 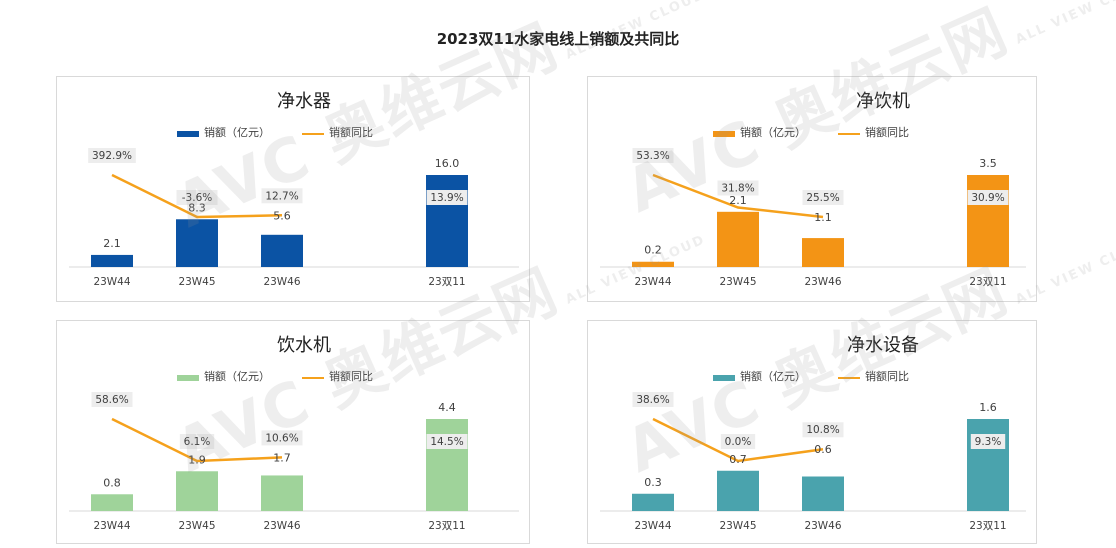 I want to click on yoy-label: 10.8%, so click(x=822, y=430).